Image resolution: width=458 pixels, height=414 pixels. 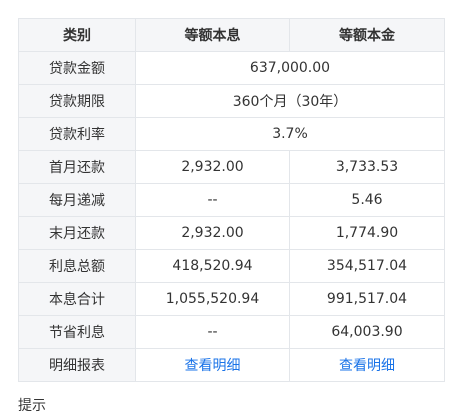 I want to click on header-equal-installment: 等额本息, so click(x=212, y=35).